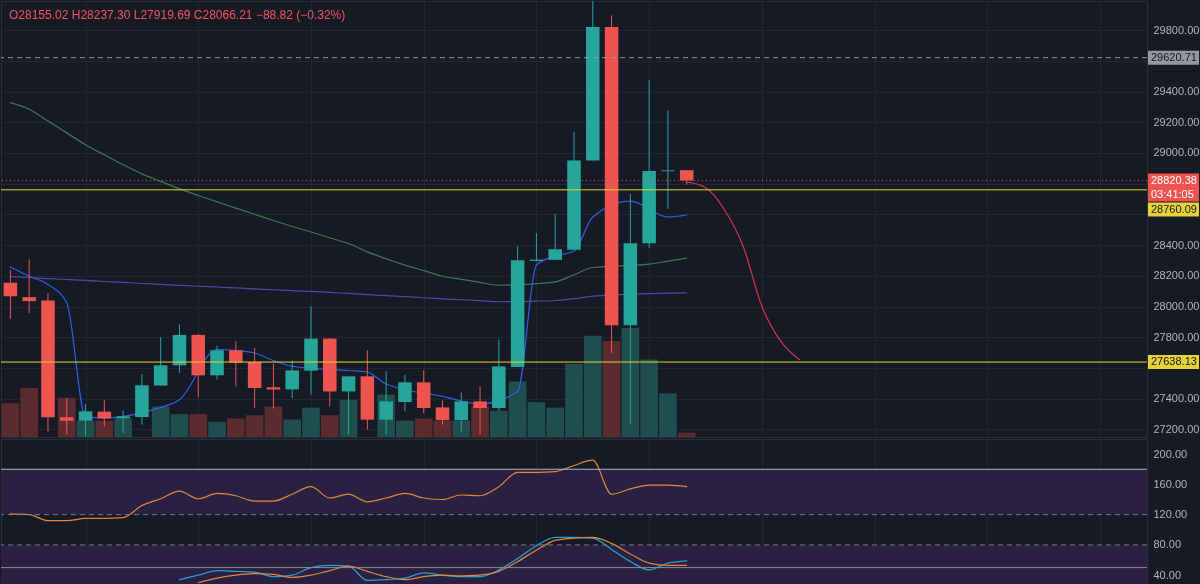 The width and height of the screenshot is (1200, 584). I want to click on y-tick-label: 27400.00, so click(1176, 398).